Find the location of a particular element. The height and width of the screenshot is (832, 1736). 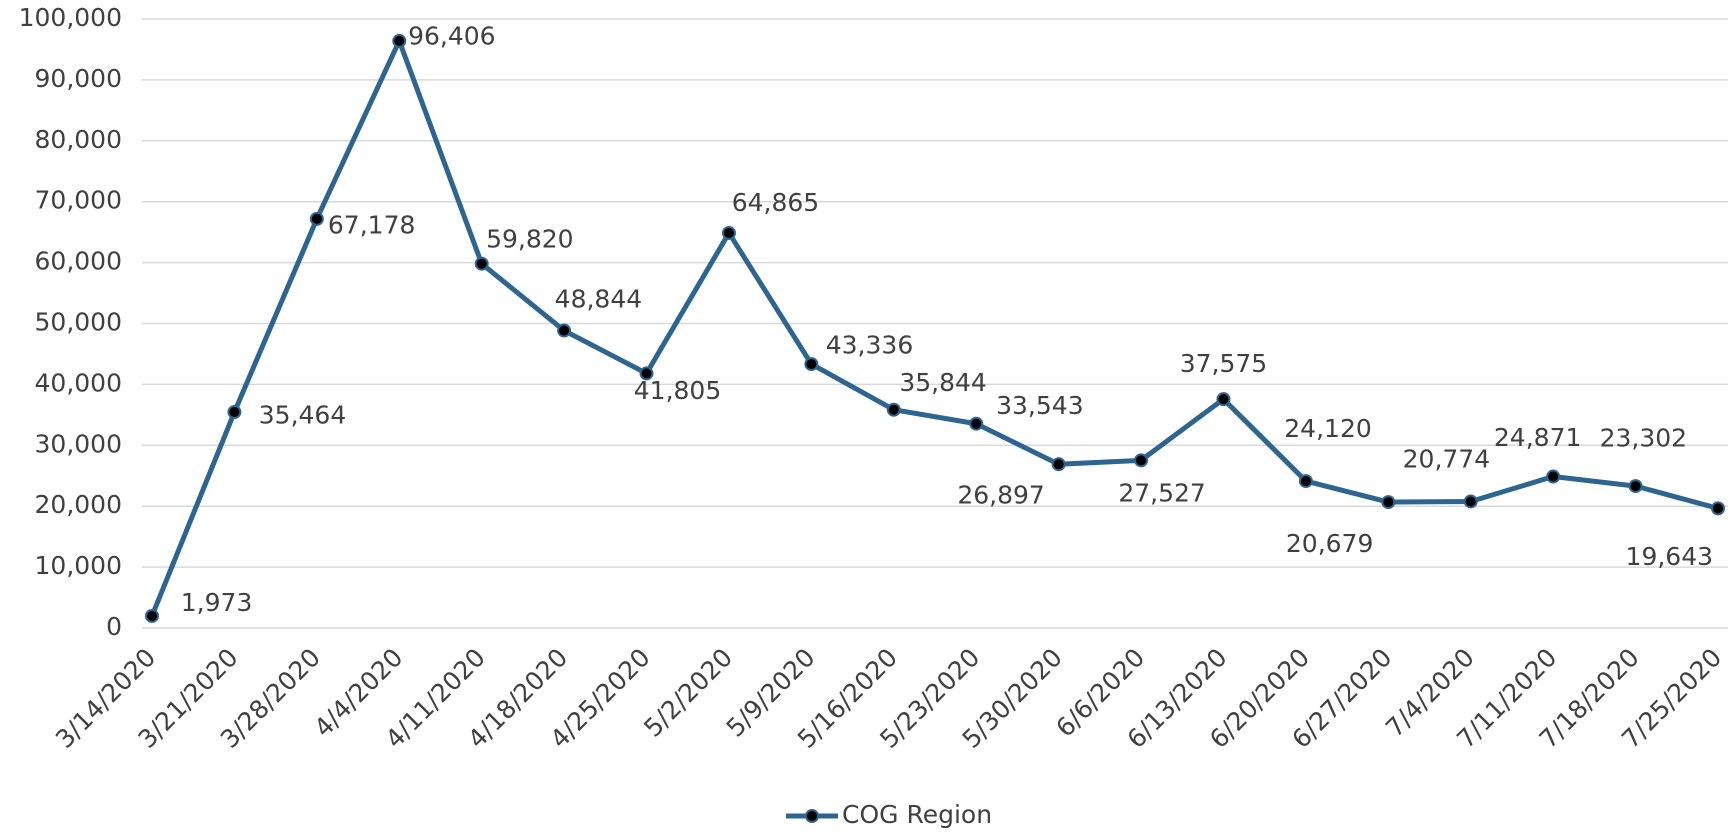

y-tick-label: 10,000 is located at coordinates (78, 565).